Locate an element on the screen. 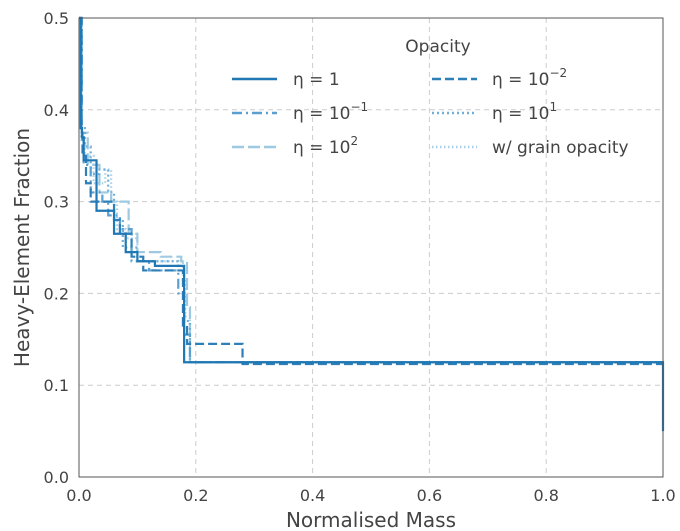  x-tick-label: 0.0 is located at coordinates (78, 495).